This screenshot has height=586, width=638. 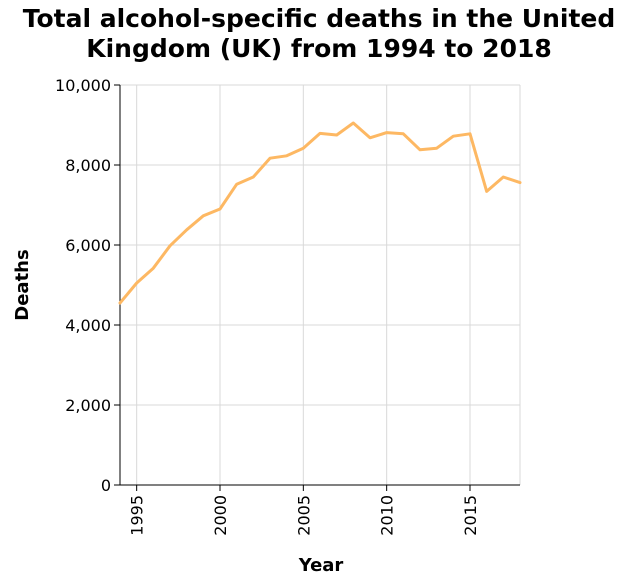 I want to click on x-axis-title: Year, so click(x=321, y=565).